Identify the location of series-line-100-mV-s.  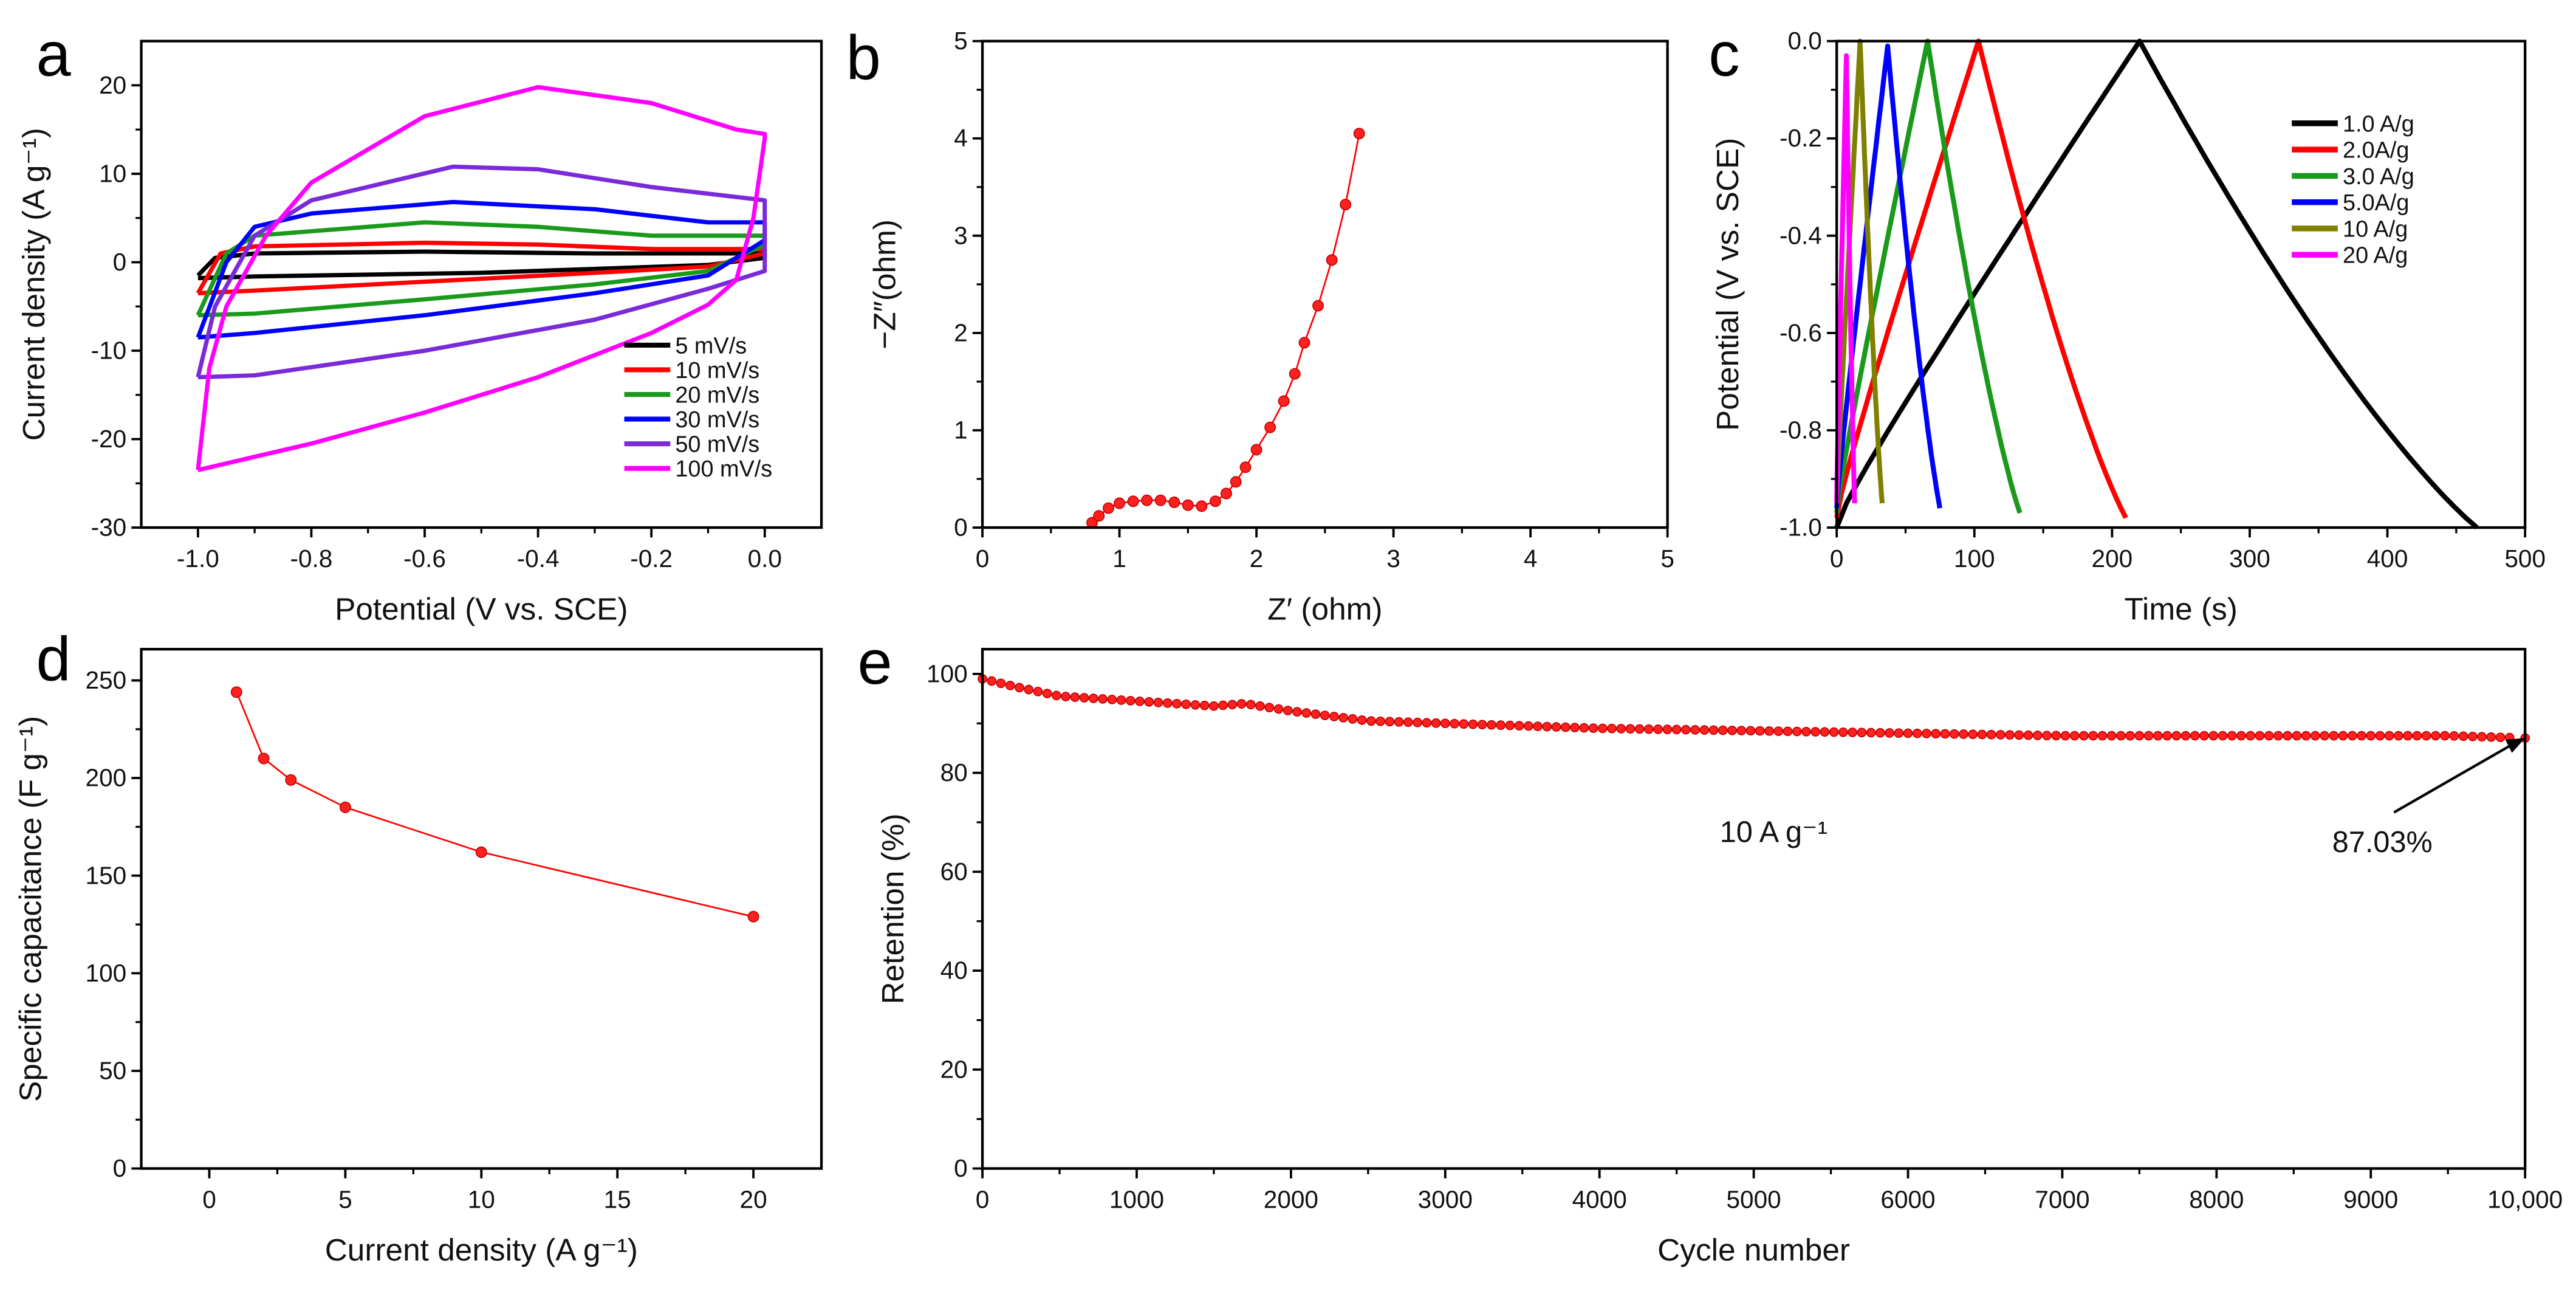
(481, 278).